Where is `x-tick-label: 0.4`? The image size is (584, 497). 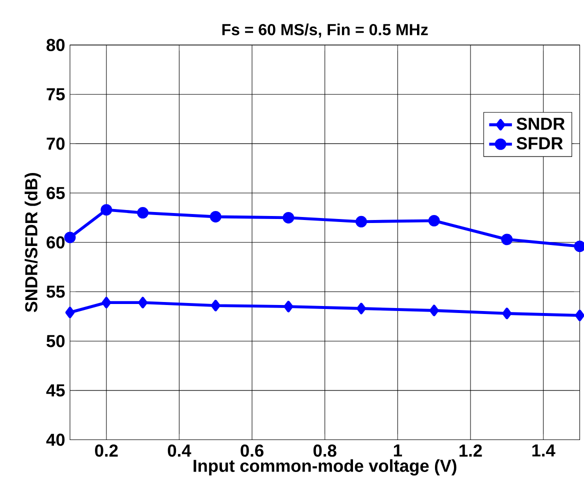
x-tick-label: 0.4 is located at coordinates (180, 450).